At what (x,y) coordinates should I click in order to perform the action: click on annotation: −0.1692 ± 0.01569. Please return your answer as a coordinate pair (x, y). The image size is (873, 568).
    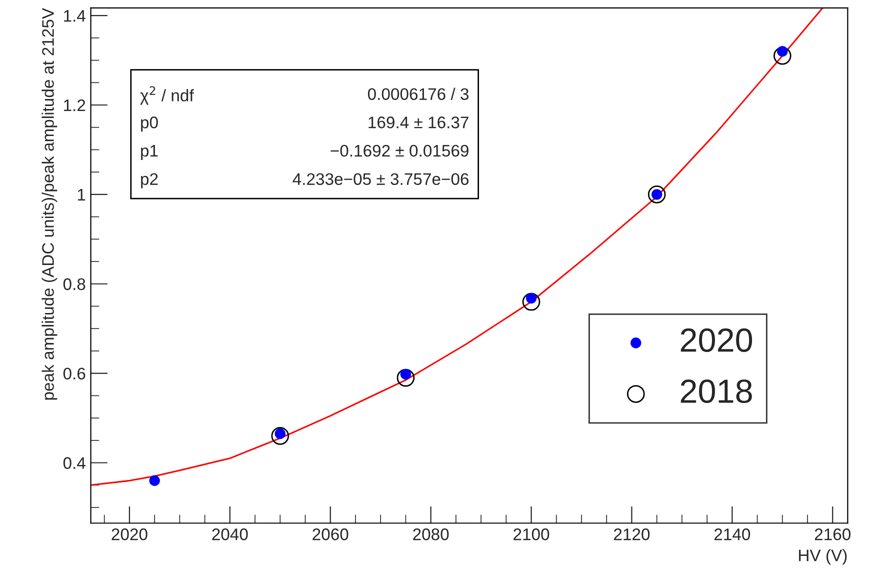
    Looking at the image, I should click on (399, 150).